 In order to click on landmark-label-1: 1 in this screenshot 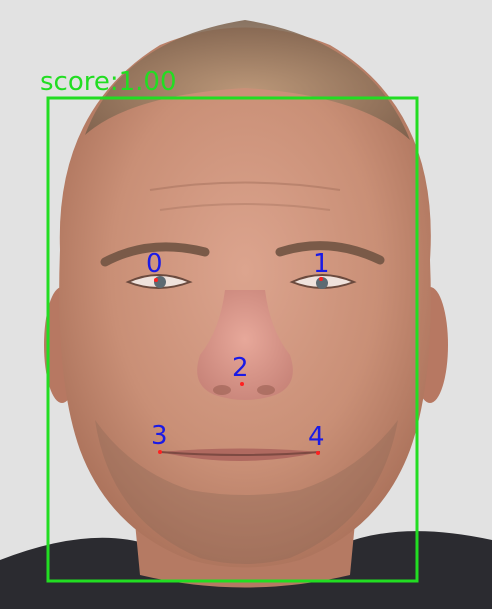, I will do `click(321, 264)`.